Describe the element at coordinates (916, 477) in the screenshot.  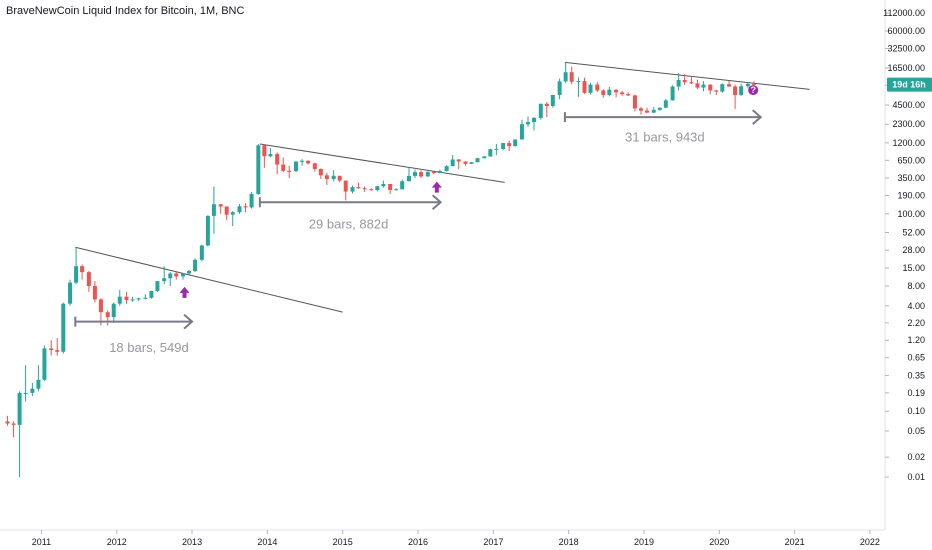
I see `y-tick-label: 0.01` at that location.